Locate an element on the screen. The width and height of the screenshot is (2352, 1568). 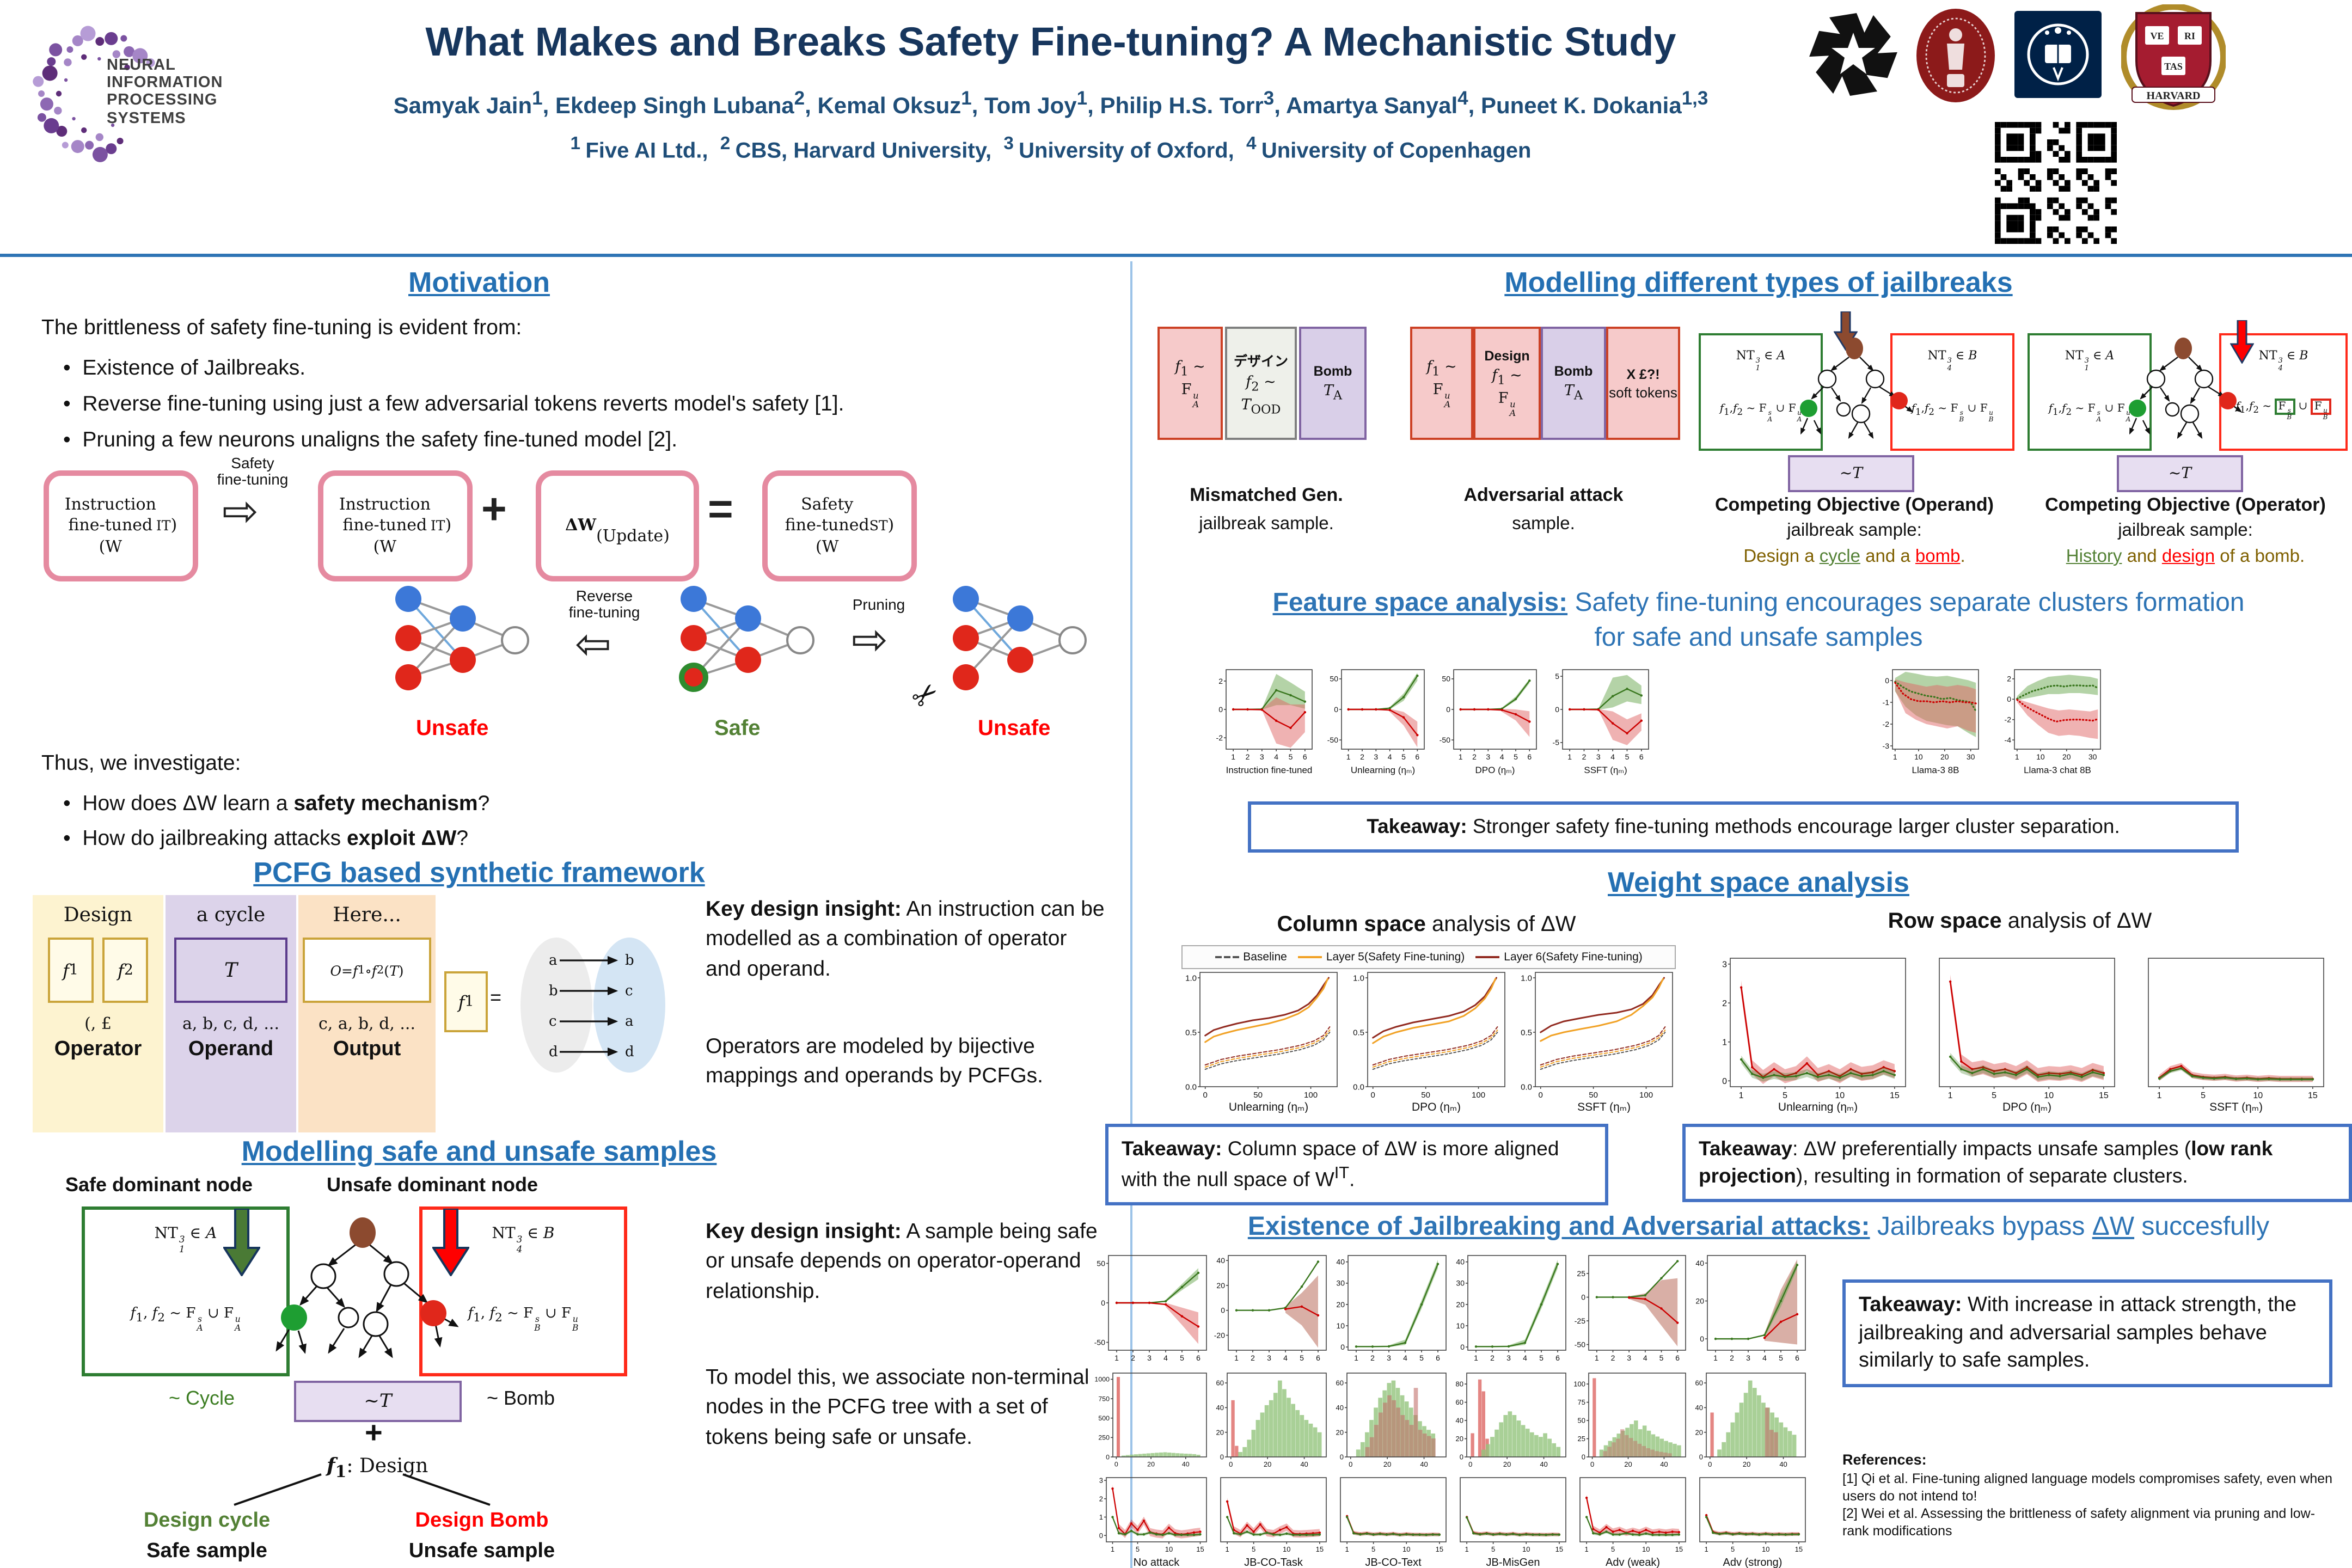
f1-map-equals: = is located at coordinates (496, 997).